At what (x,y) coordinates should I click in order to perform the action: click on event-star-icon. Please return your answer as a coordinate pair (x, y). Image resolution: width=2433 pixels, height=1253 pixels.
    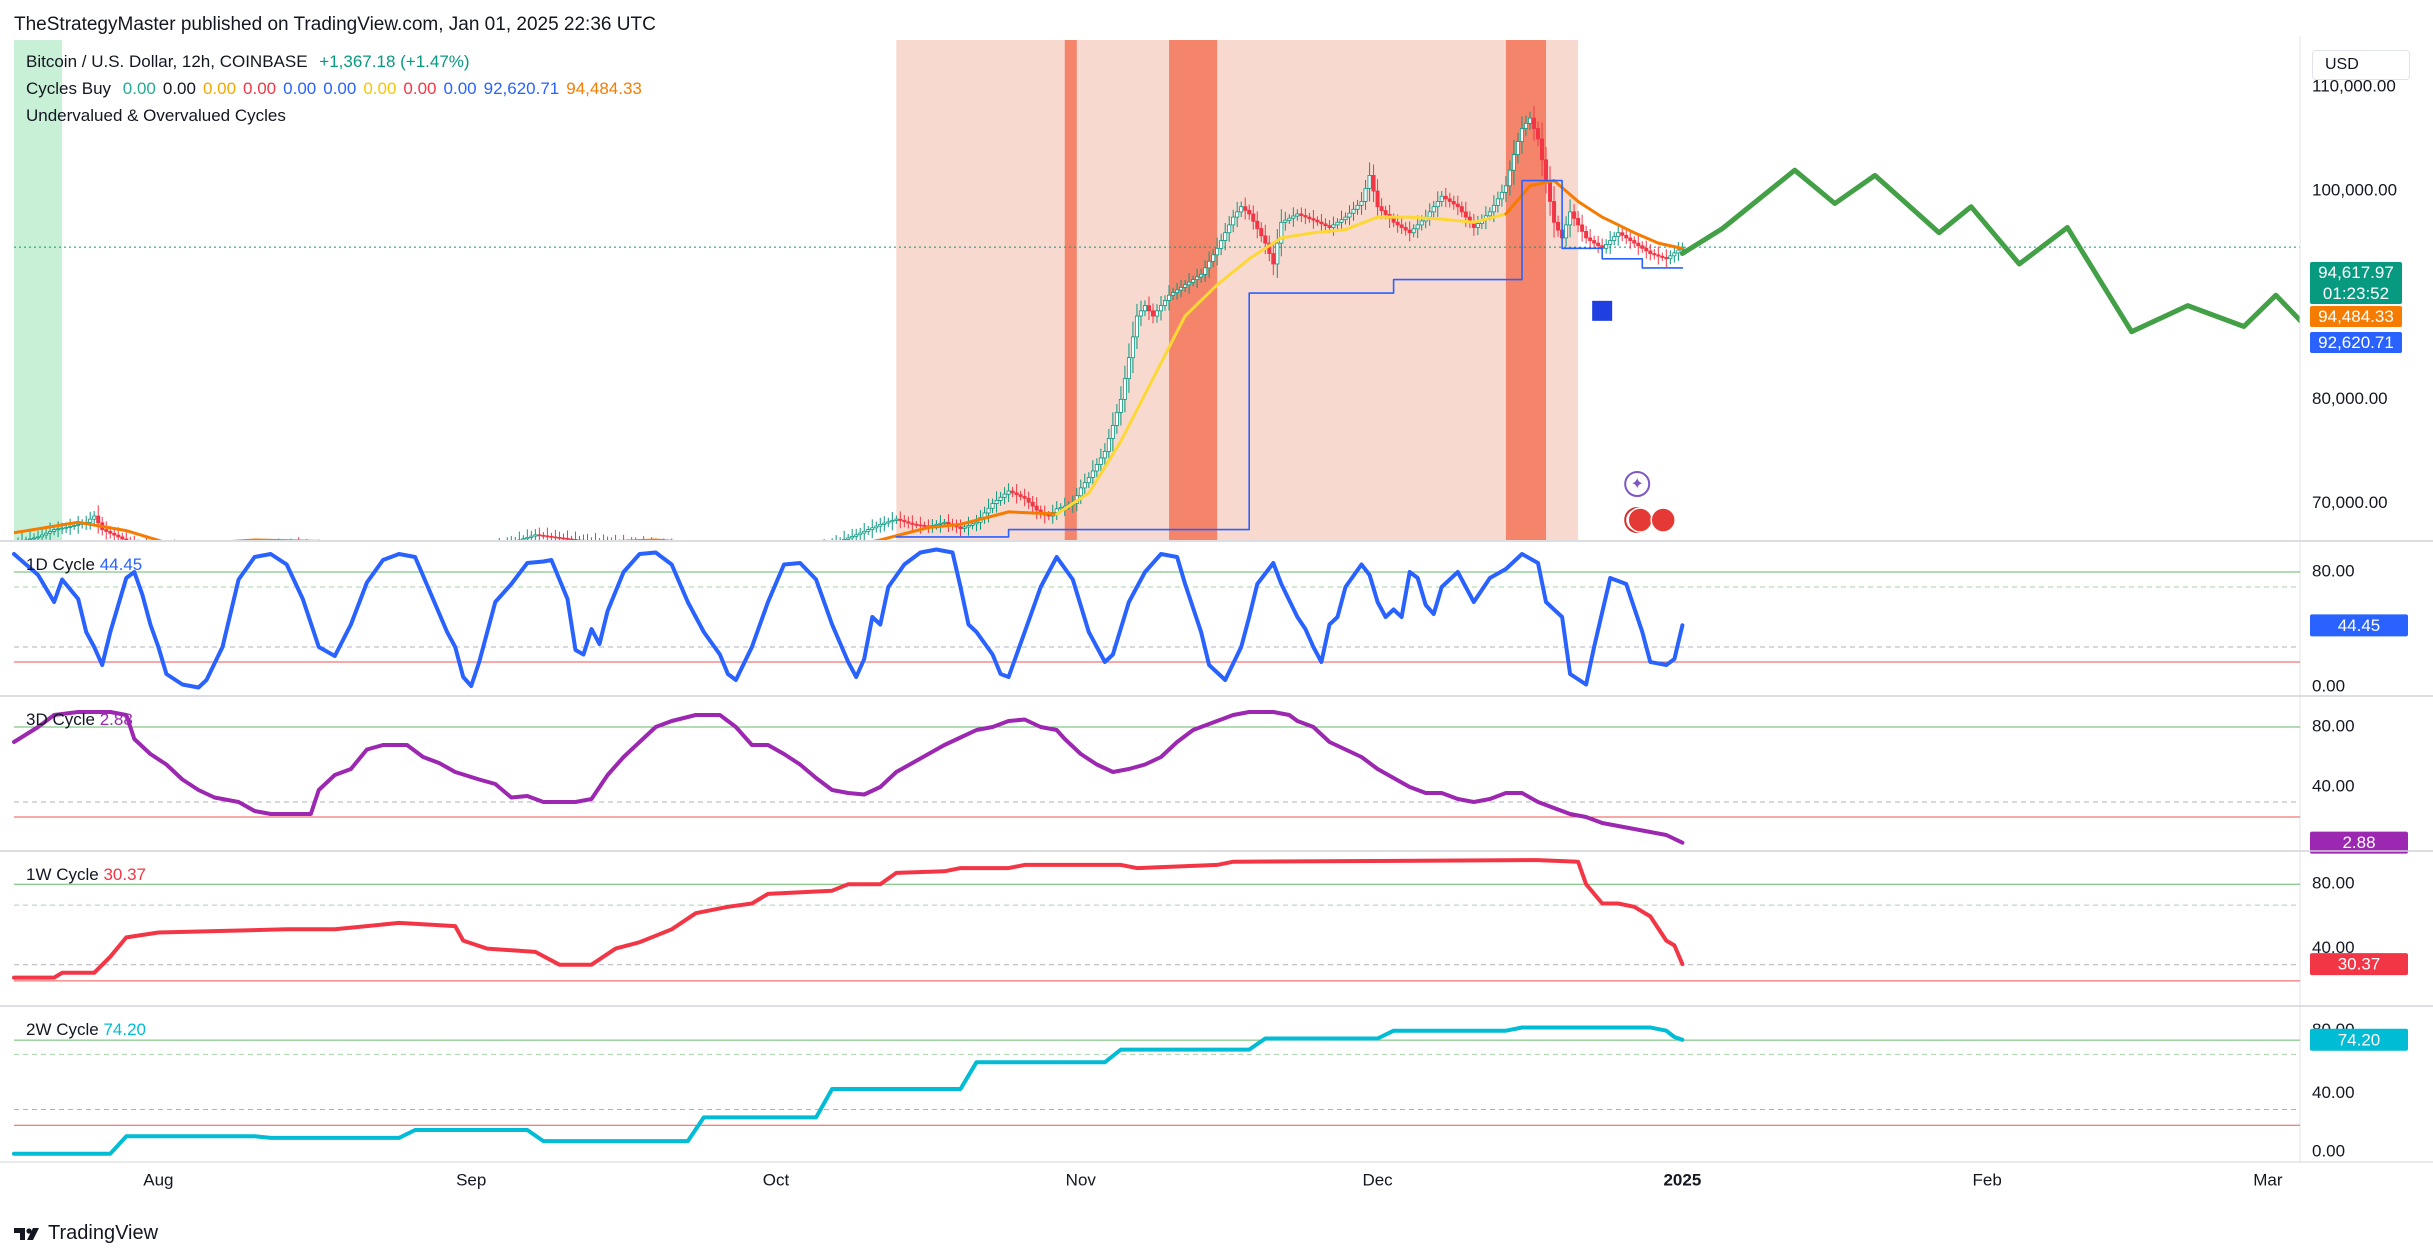
    Looking at the image, I should click on (1637, 484).